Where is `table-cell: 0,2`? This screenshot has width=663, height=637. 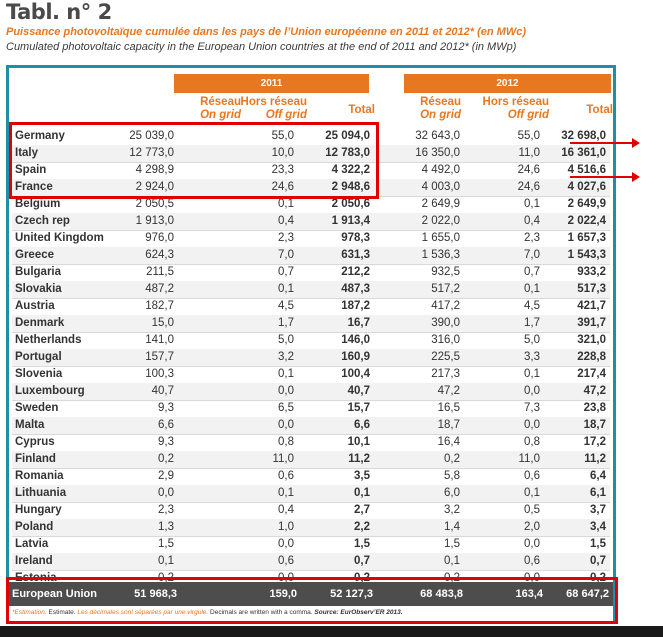 table-cell: 0,2 is located at coordinates (166, 459).